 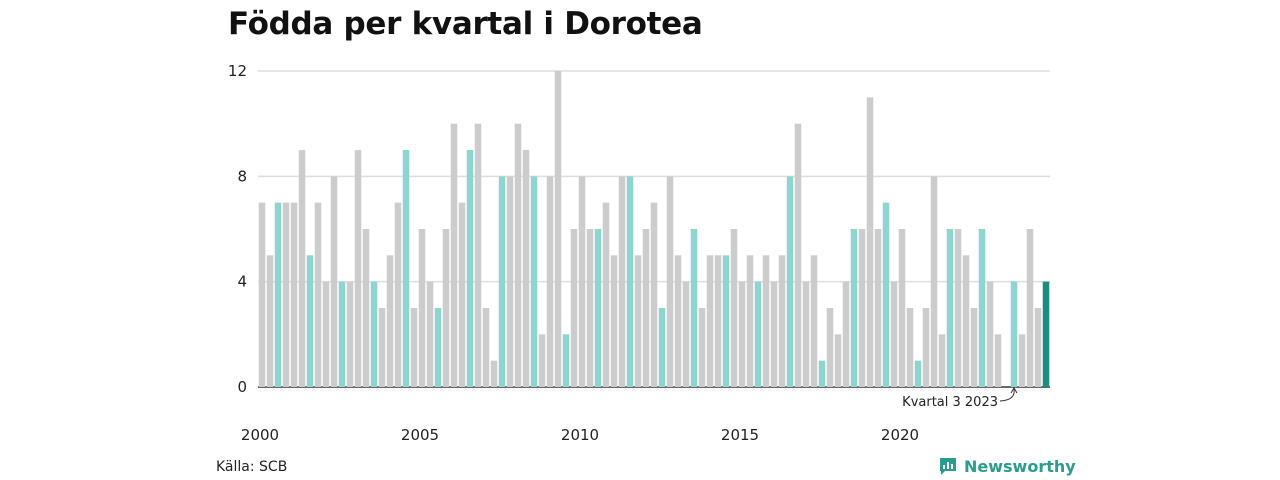 What do you see at coordinates (740, 435) in the screenshot?
I see `x-tick-label: 2015` at bounding box center [740, 435].